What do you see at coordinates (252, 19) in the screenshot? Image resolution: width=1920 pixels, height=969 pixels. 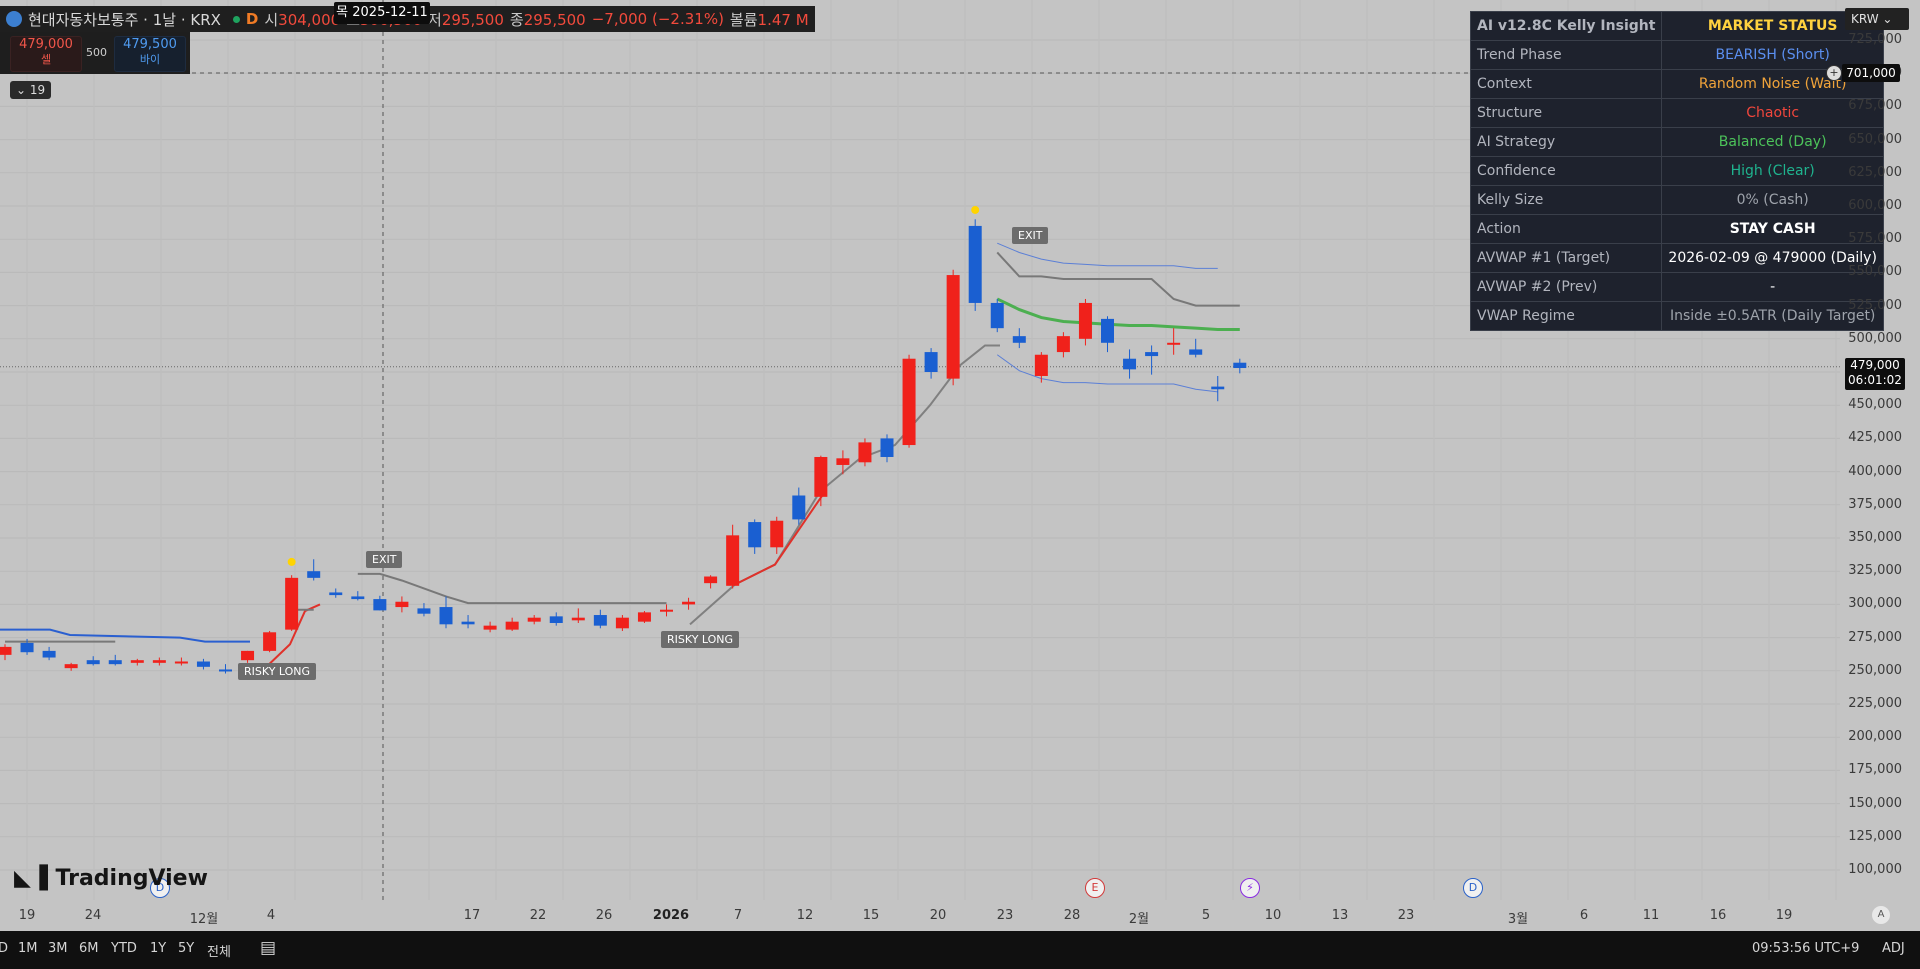 I see `interval-badge: D` at bounding box center [252, 19].